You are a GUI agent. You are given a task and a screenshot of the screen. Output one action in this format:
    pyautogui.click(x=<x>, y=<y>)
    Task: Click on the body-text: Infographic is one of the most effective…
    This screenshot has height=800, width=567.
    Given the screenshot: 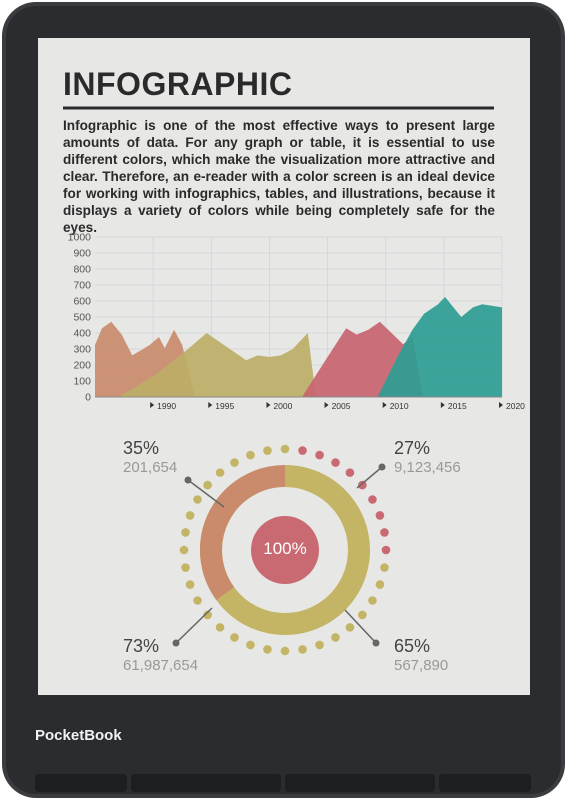 What is the action you would take?
    pyautogui.click(x=279, y=176)
    